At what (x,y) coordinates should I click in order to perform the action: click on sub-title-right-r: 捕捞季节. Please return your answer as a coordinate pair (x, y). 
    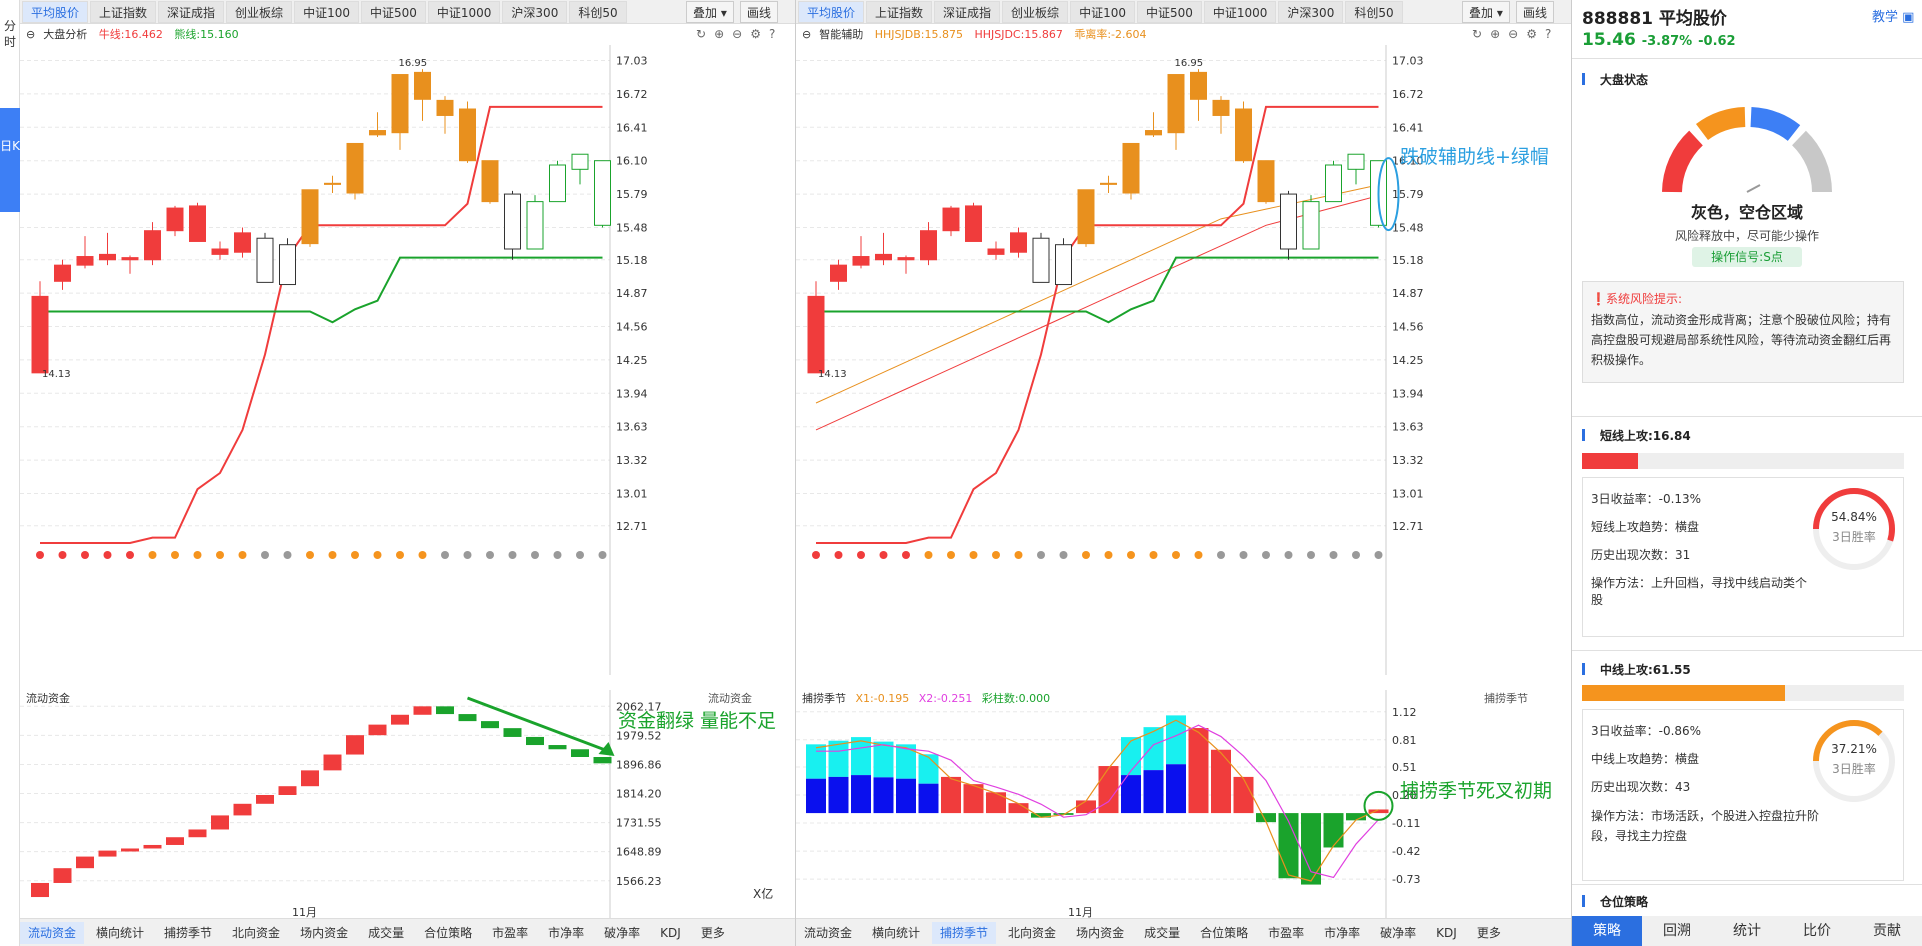
    Looking at the image, I should click on (1506, 698).